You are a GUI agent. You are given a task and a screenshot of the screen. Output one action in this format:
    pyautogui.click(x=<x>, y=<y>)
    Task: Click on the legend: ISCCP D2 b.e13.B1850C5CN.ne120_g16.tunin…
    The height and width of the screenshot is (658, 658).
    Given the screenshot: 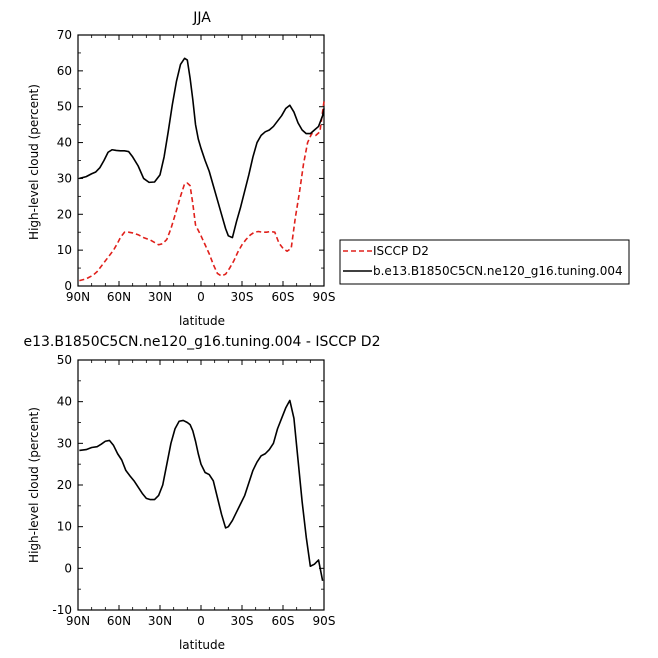 What is the action you would take?
    pyautogui.click(x=484, y=262)
    